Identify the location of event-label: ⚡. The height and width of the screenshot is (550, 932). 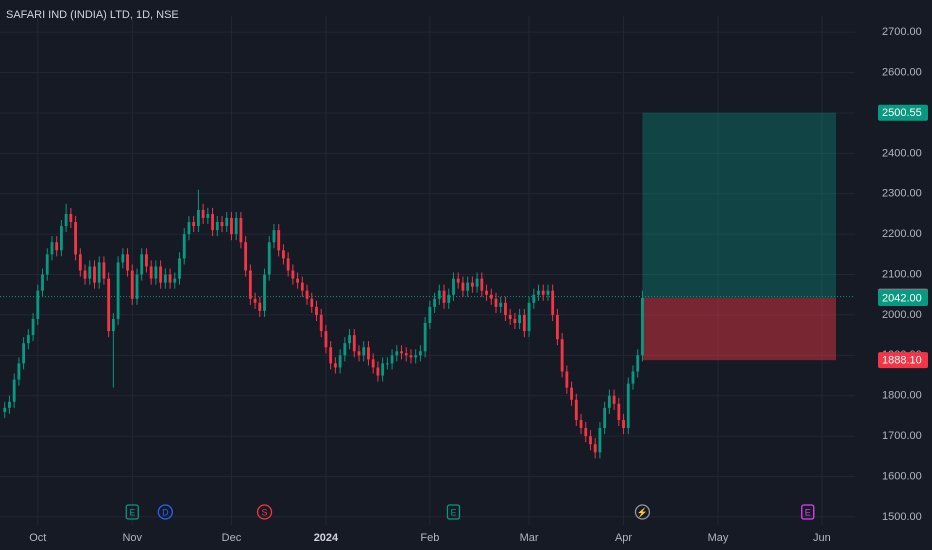
(642, 512).